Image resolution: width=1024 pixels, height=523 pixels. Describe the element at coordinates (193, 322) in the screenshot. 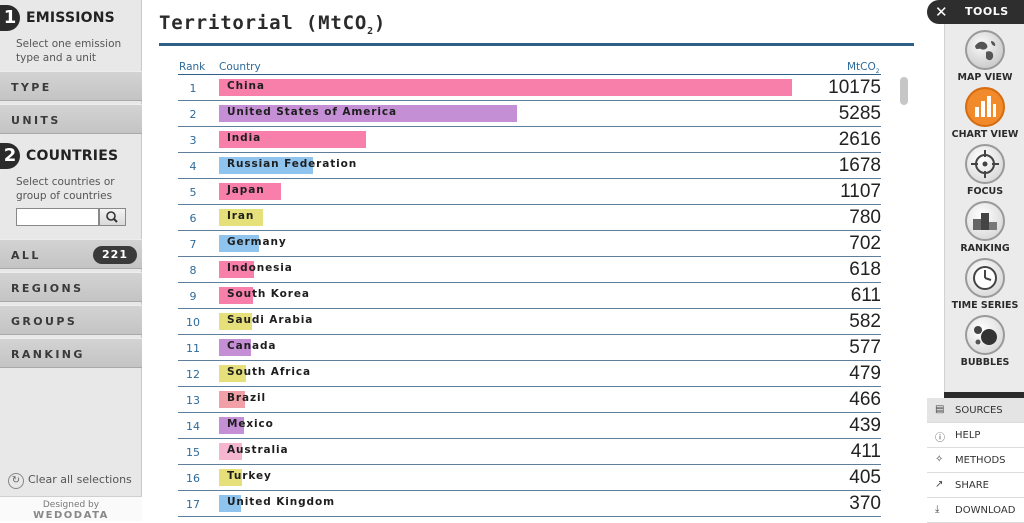

I see `rank-number: 10` at that location.